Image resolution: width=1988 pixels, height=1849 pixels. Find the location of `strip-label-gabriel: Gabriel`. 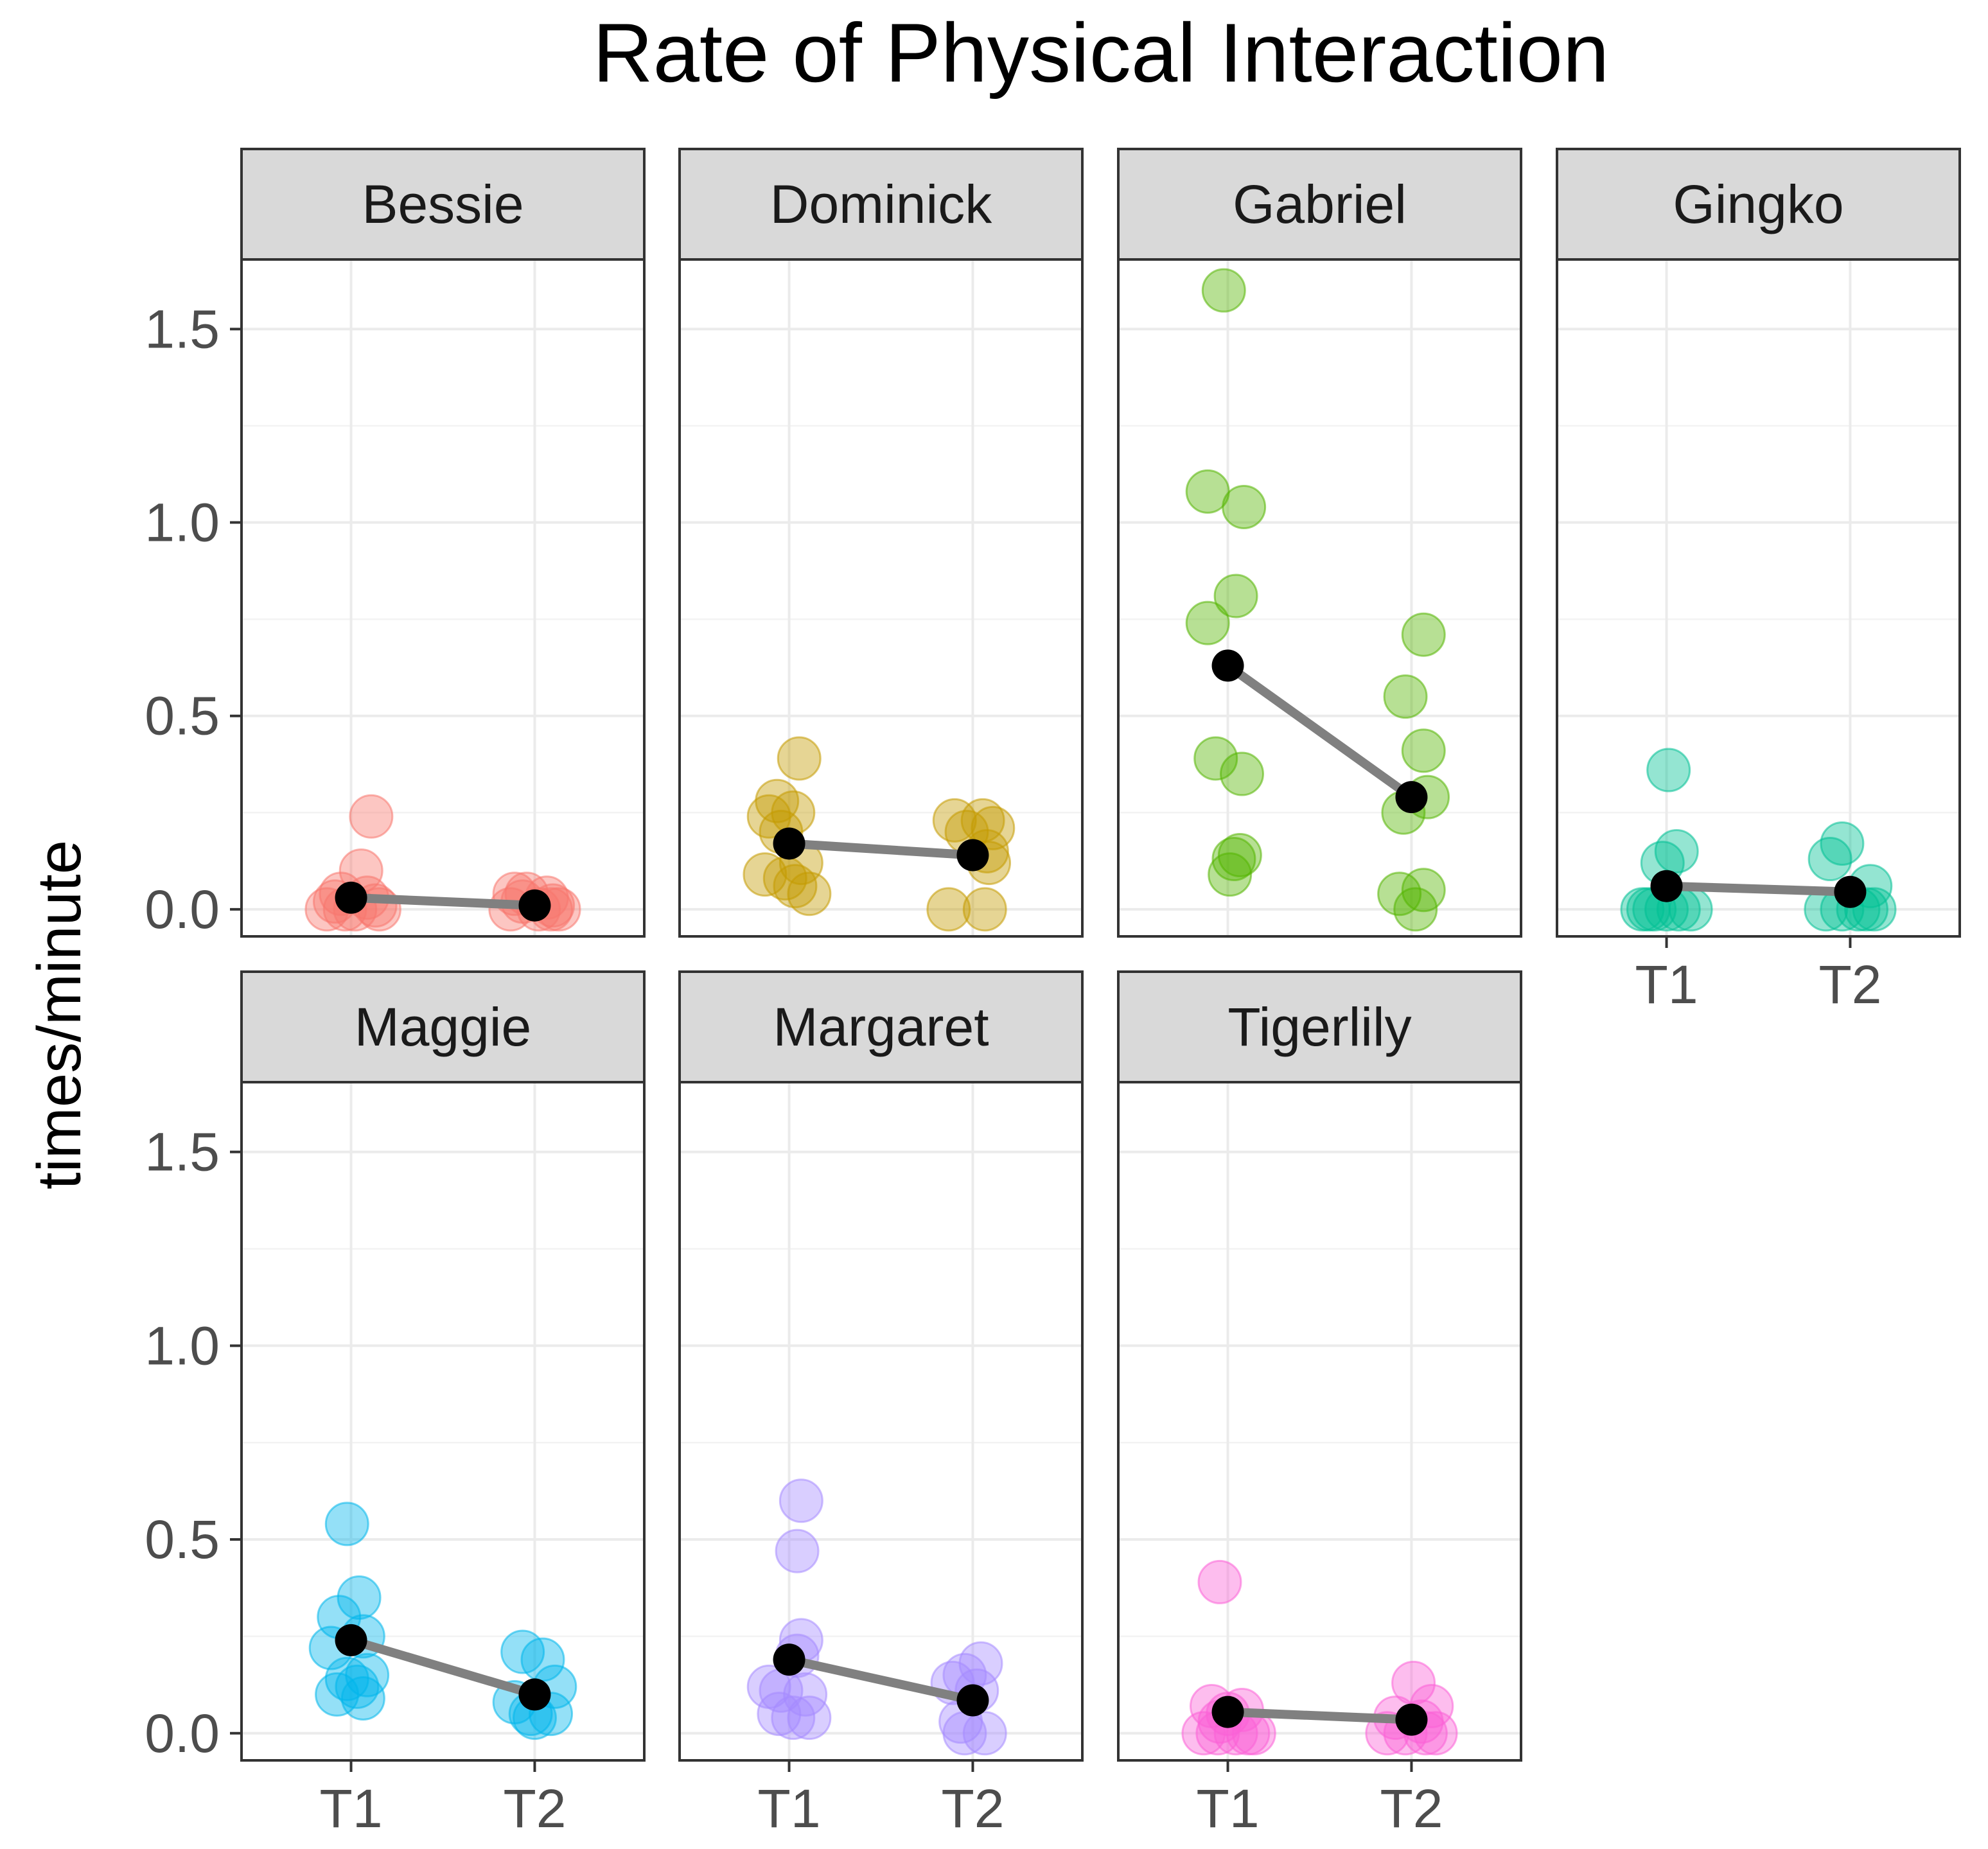

strip-label-gabriel: Gabriel is located at coordinates (1320, 204).